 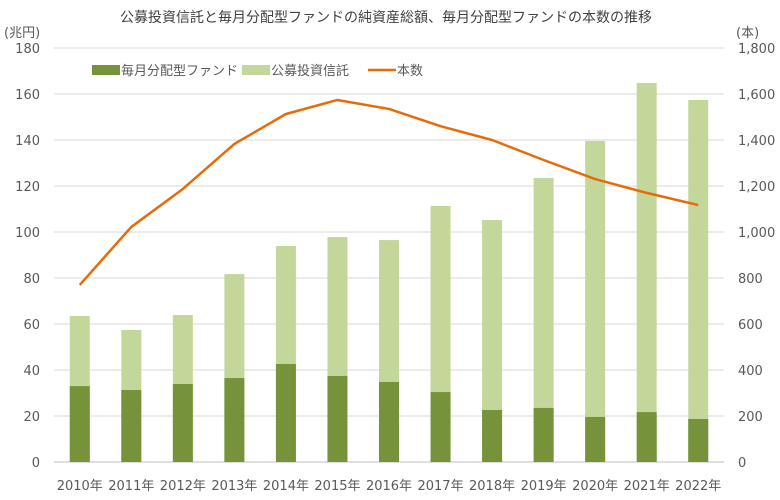 What do you see at coordinates (310, 71) in the screenshot?
I see `legend-label-public: 公募投資信託` at bounding box center [310, 71].